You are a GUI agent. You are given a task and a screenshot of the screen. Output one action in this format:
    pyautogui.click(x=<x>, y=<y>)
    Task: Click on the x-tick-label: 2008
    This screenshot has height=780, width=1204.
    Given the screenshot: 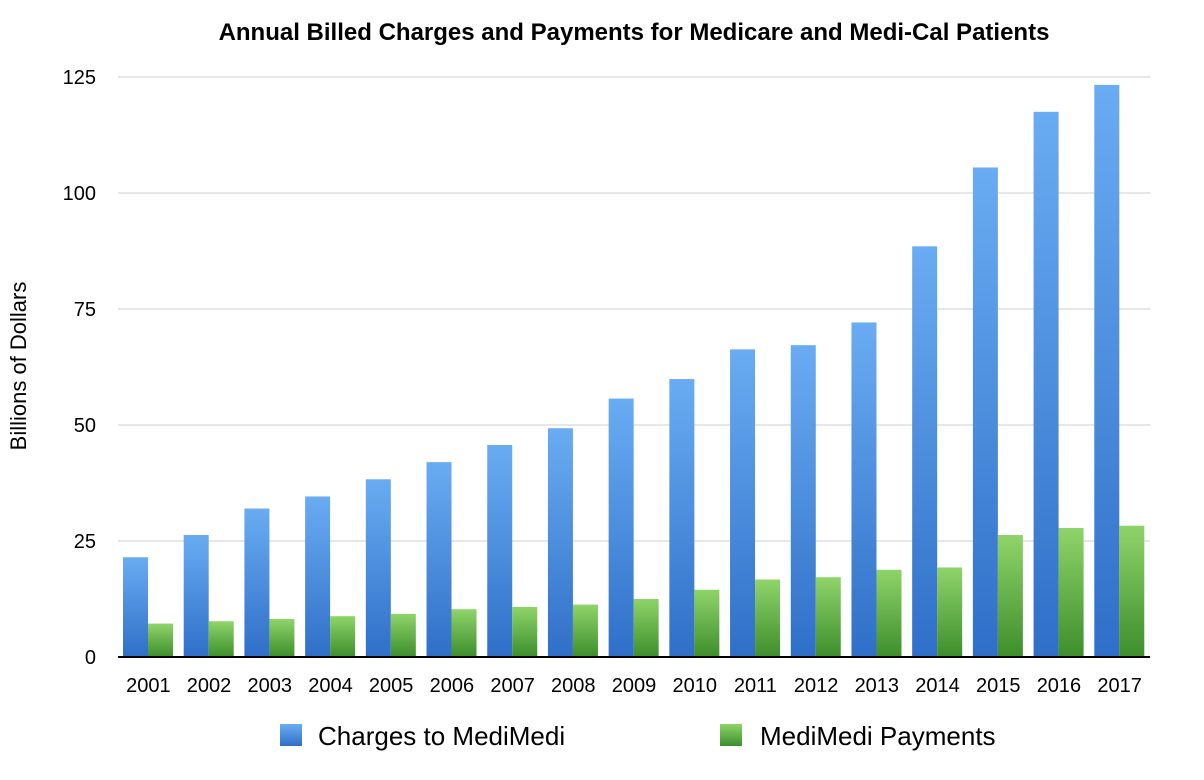 What is the action you would take?
    pyautogui.click(x=573, y=686)
    